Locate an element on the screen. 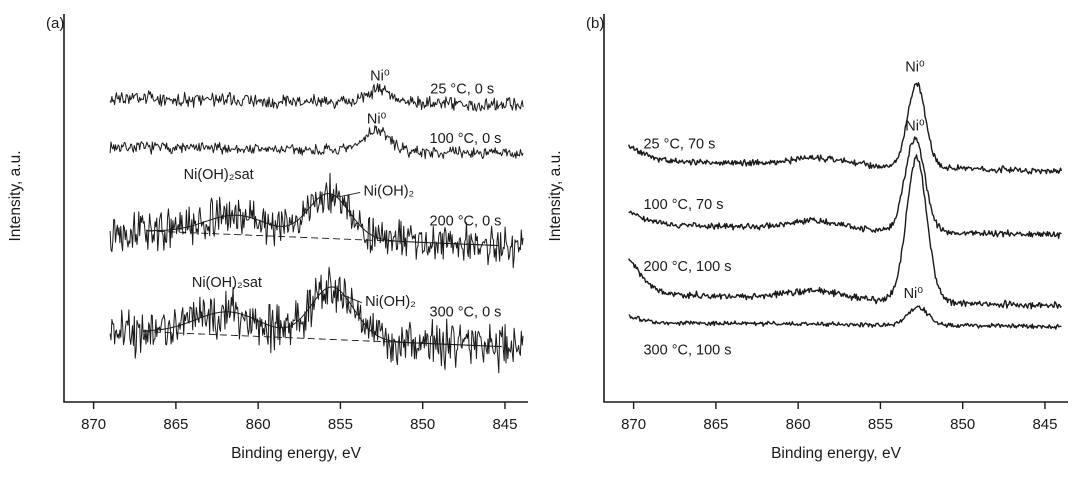  series-annotation: 300 °C, 0 s is located at coordinates (466, 313).